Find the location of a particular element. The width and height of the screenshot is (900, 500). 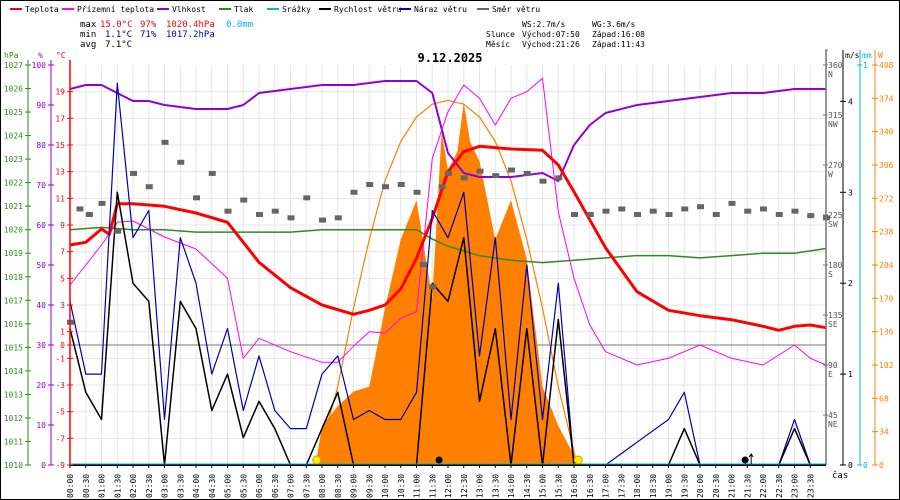

x-tick-label: 02:00 is located at coordinates (133, 486).